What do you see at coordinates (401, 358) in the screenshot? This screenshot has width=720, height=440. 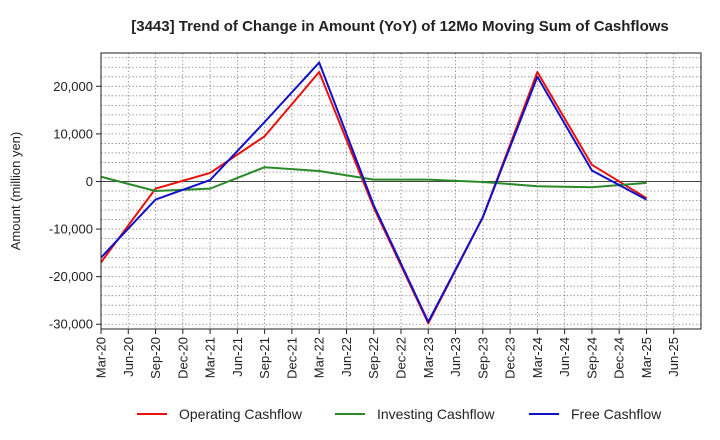 I see `x-tick-label: Dec-22` at bounding box center [401, 358].